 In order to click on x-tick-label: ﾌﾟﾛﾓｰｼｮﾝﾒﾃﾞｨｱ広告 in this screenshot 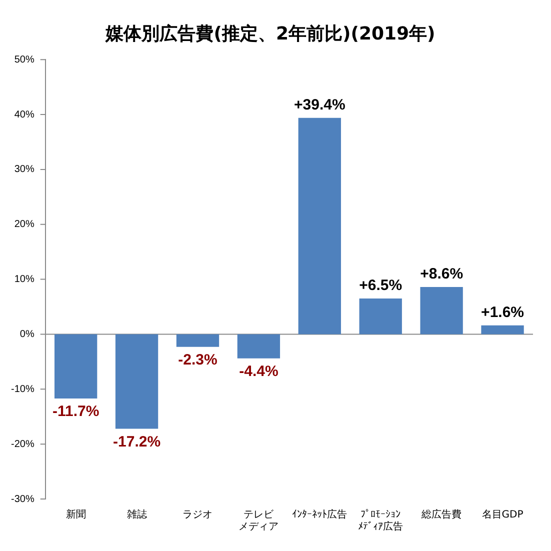, I will do `click(381, 521)`.